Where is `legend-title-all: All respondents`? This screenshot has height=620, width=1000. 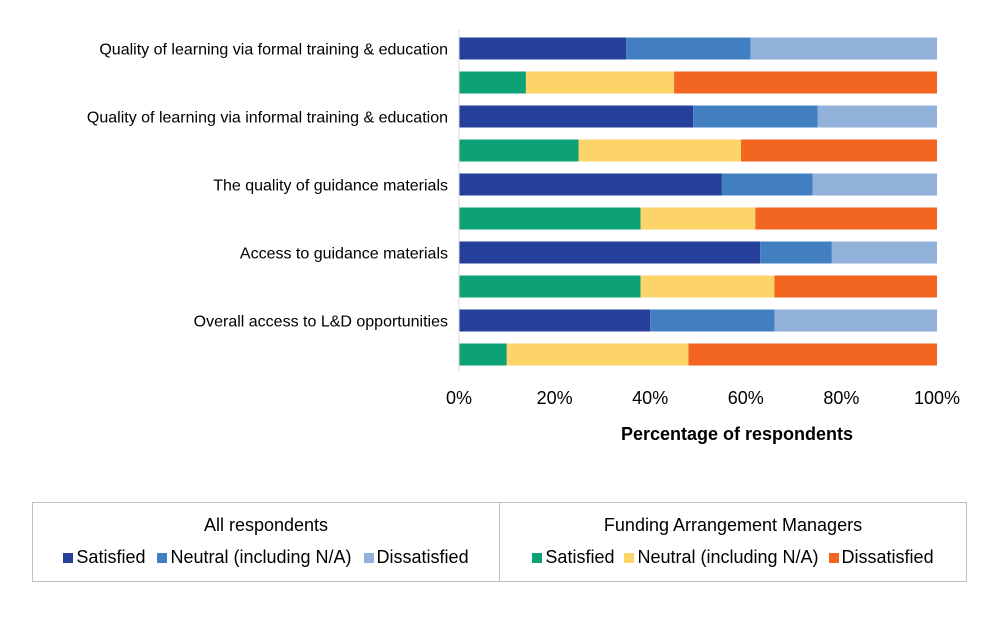 legend-title-all: All respondents is located at coordinates (266, 525).